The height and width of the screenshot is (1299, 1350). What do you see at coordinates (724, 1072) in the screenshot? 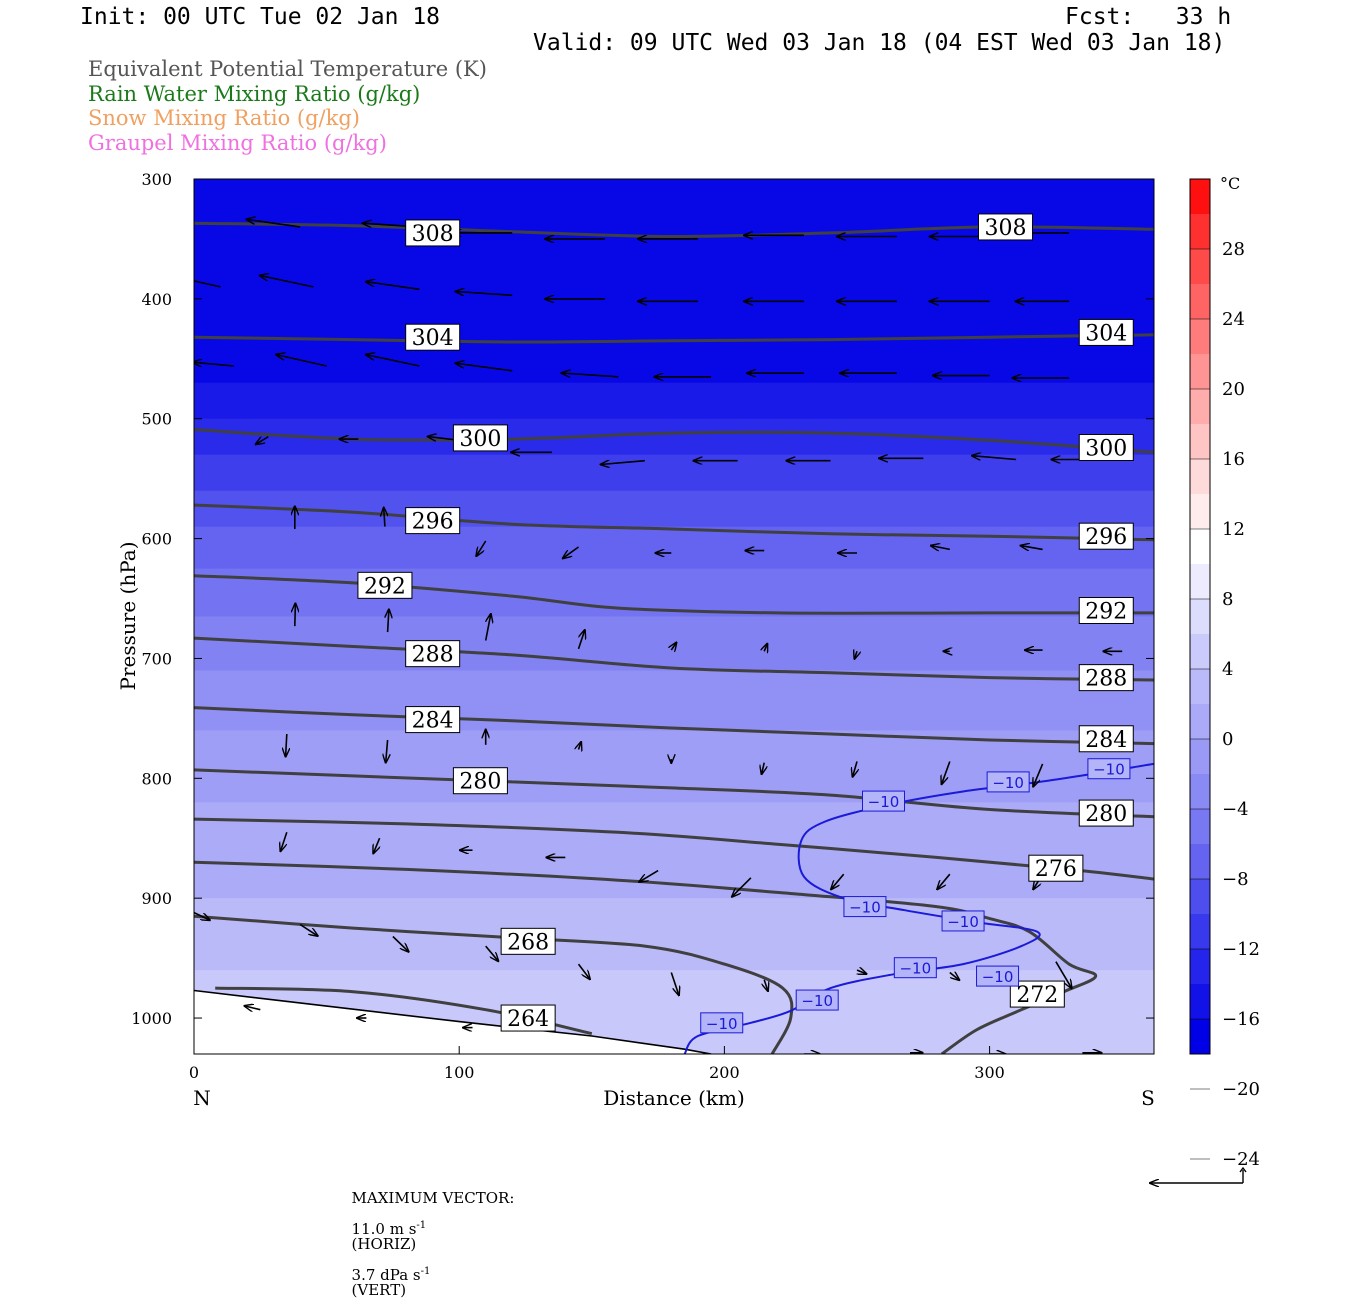
I see `x-tick-label-200: 200` at bounding box center [724, 1072].